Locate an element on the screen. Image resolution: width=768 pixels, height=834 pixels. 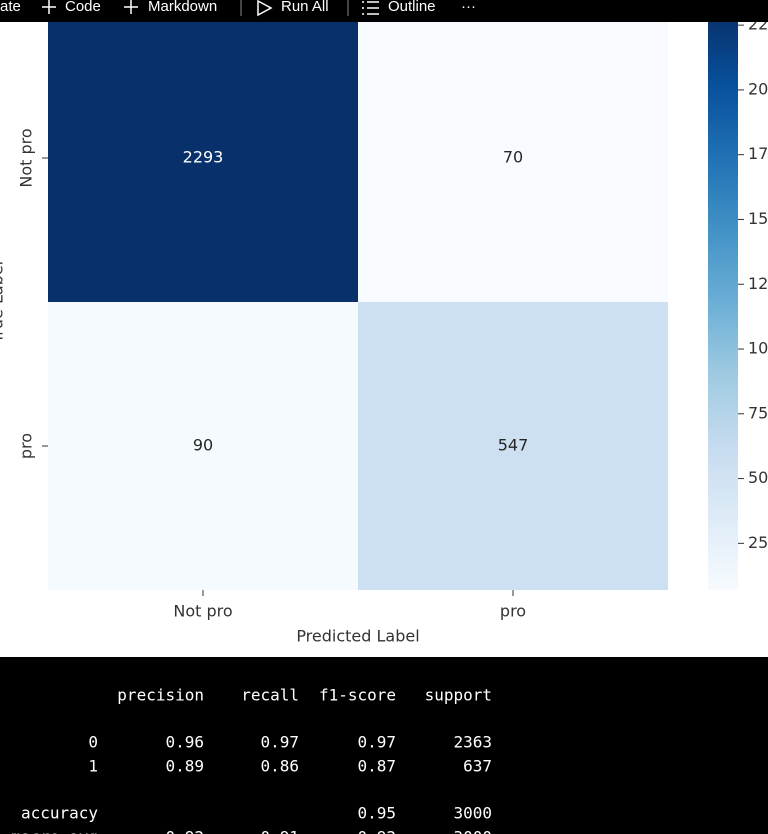
report-value: 0.91 is located at coordinates (279, 831).